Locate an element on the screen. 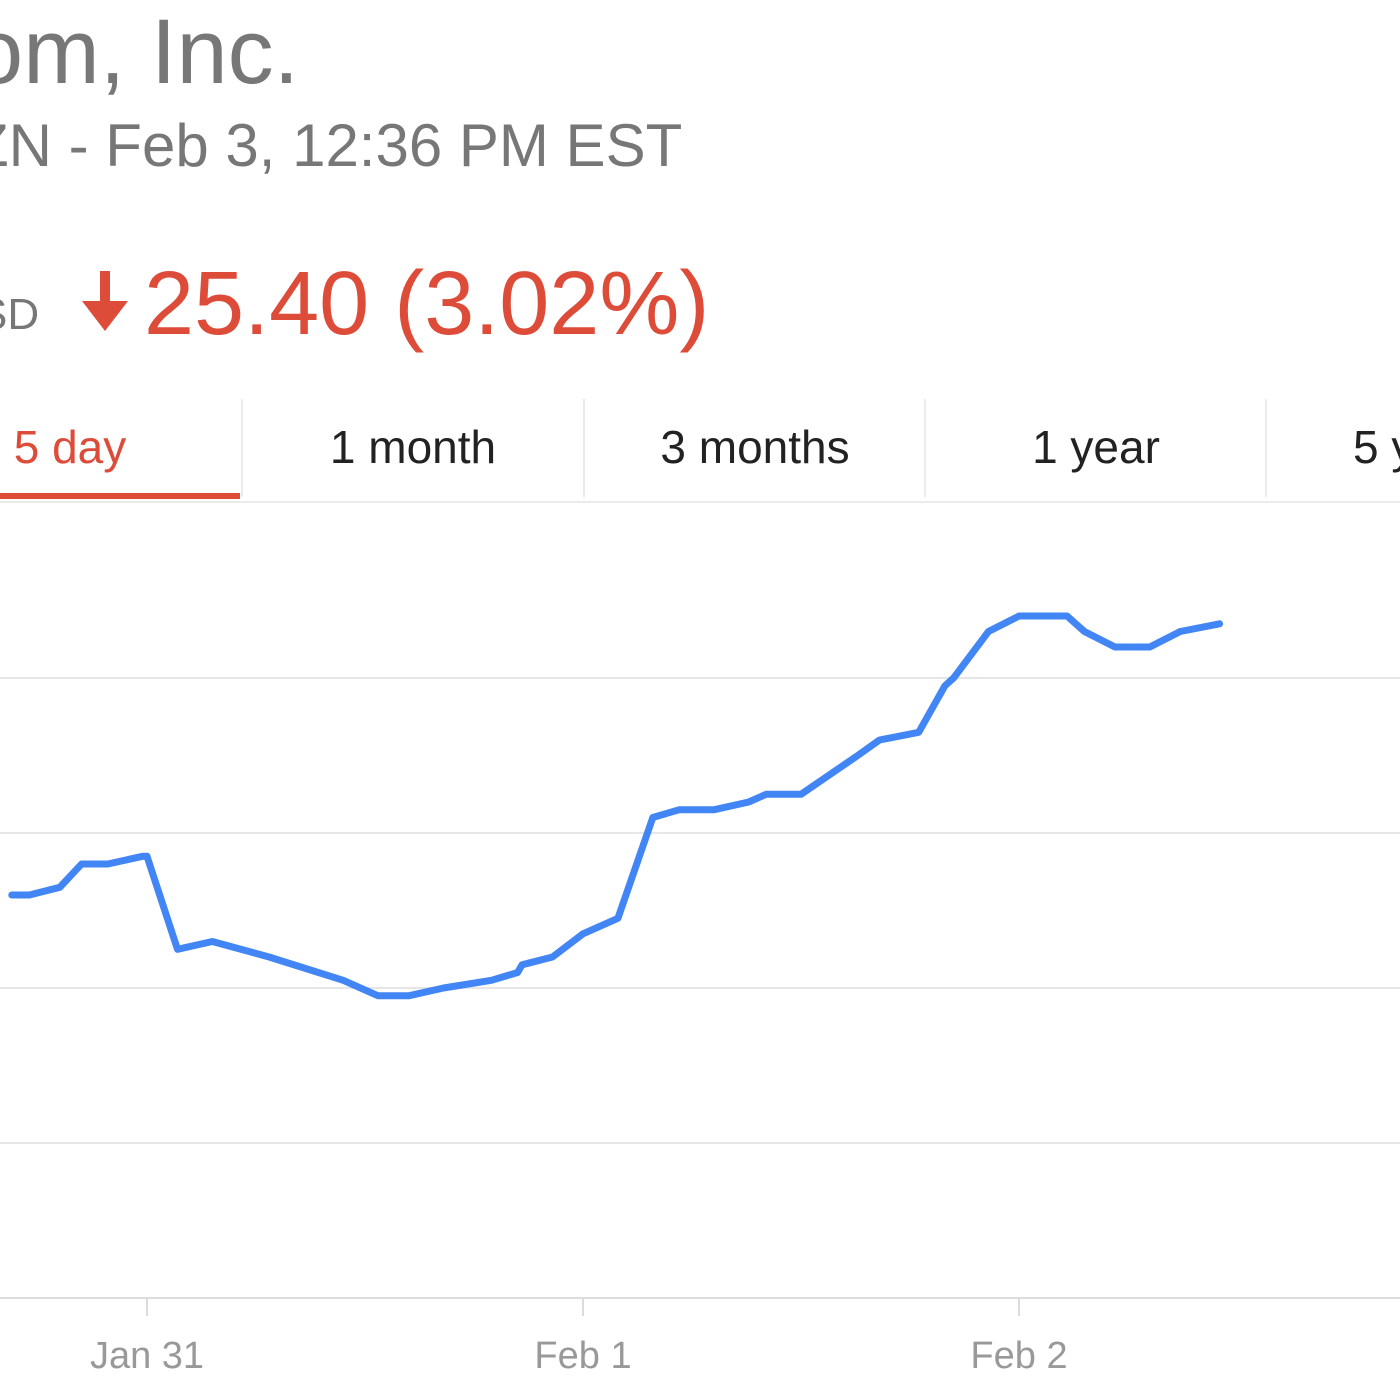 The width and height of the screenshot is (1400, 1400). x-tick-label: Feb 2 is located at coordinates (1018, 1356).